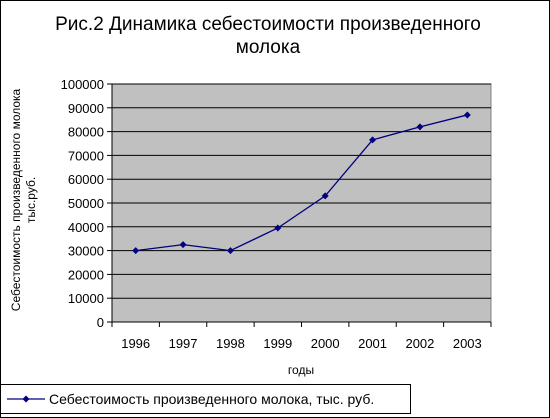  What do you see at coordinates (301, 343) in the screenshot?
I see `x-tick-labels: 1996 1997 1998 1999 2000 2001 2002 2003` at bounding box center [301, 343].